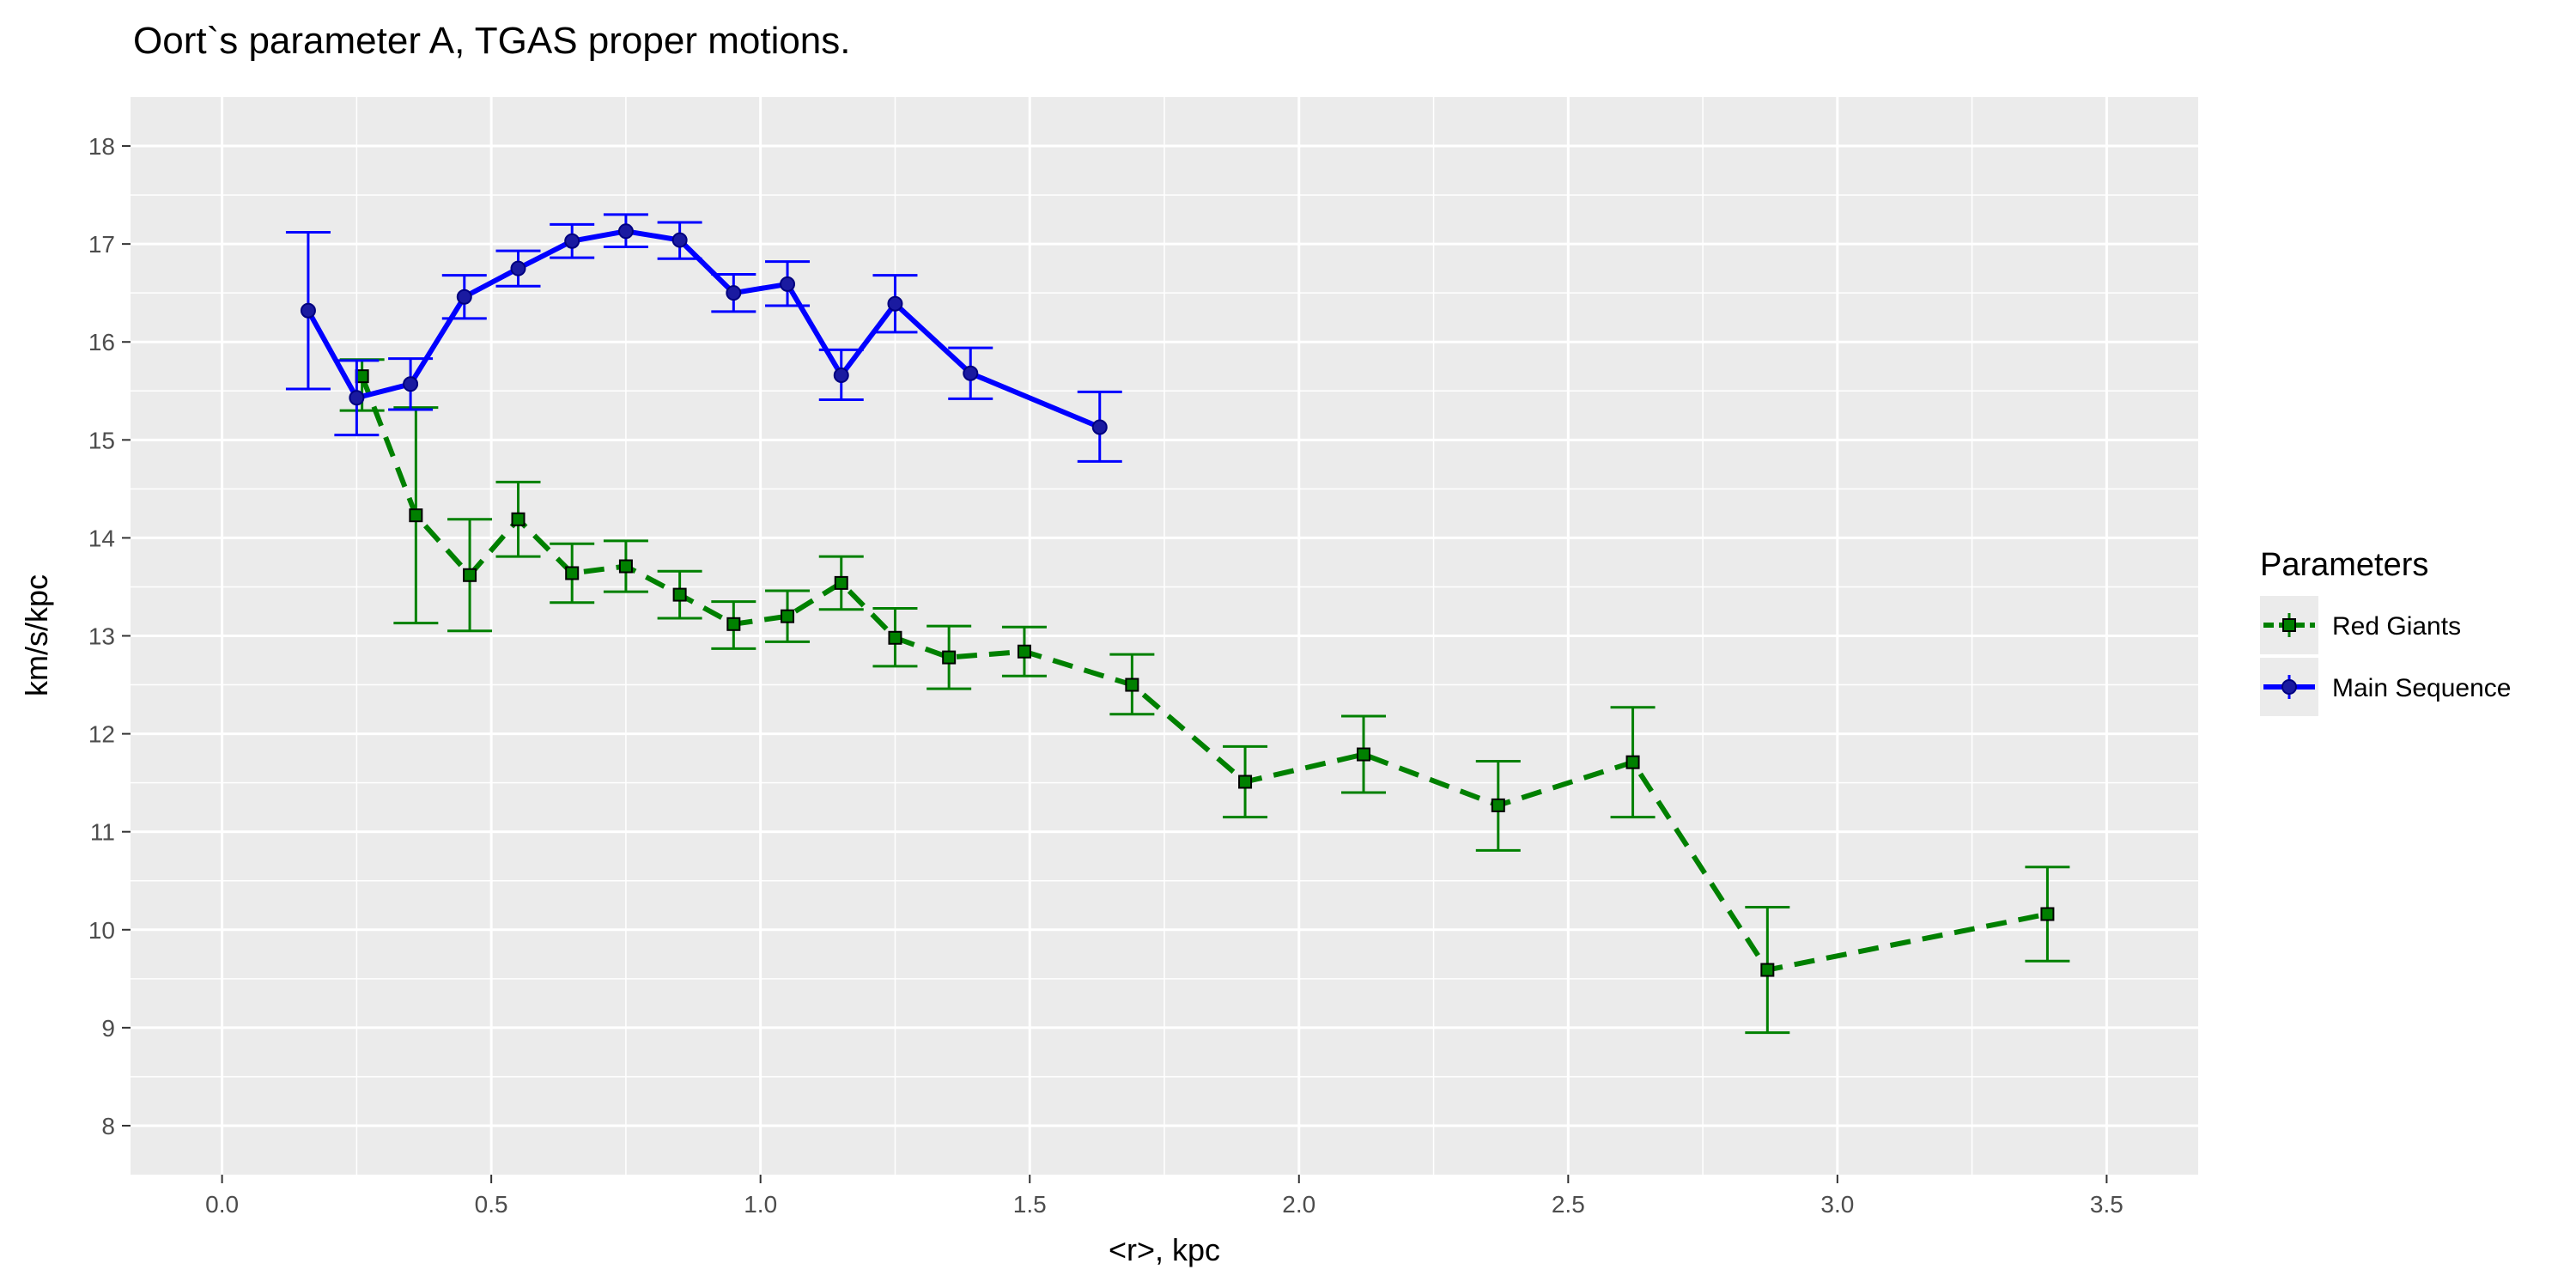 The image size is (2576, 1288). I want to click on legend: Parameters Red Giants Main Sequence, so click(2385, 631).